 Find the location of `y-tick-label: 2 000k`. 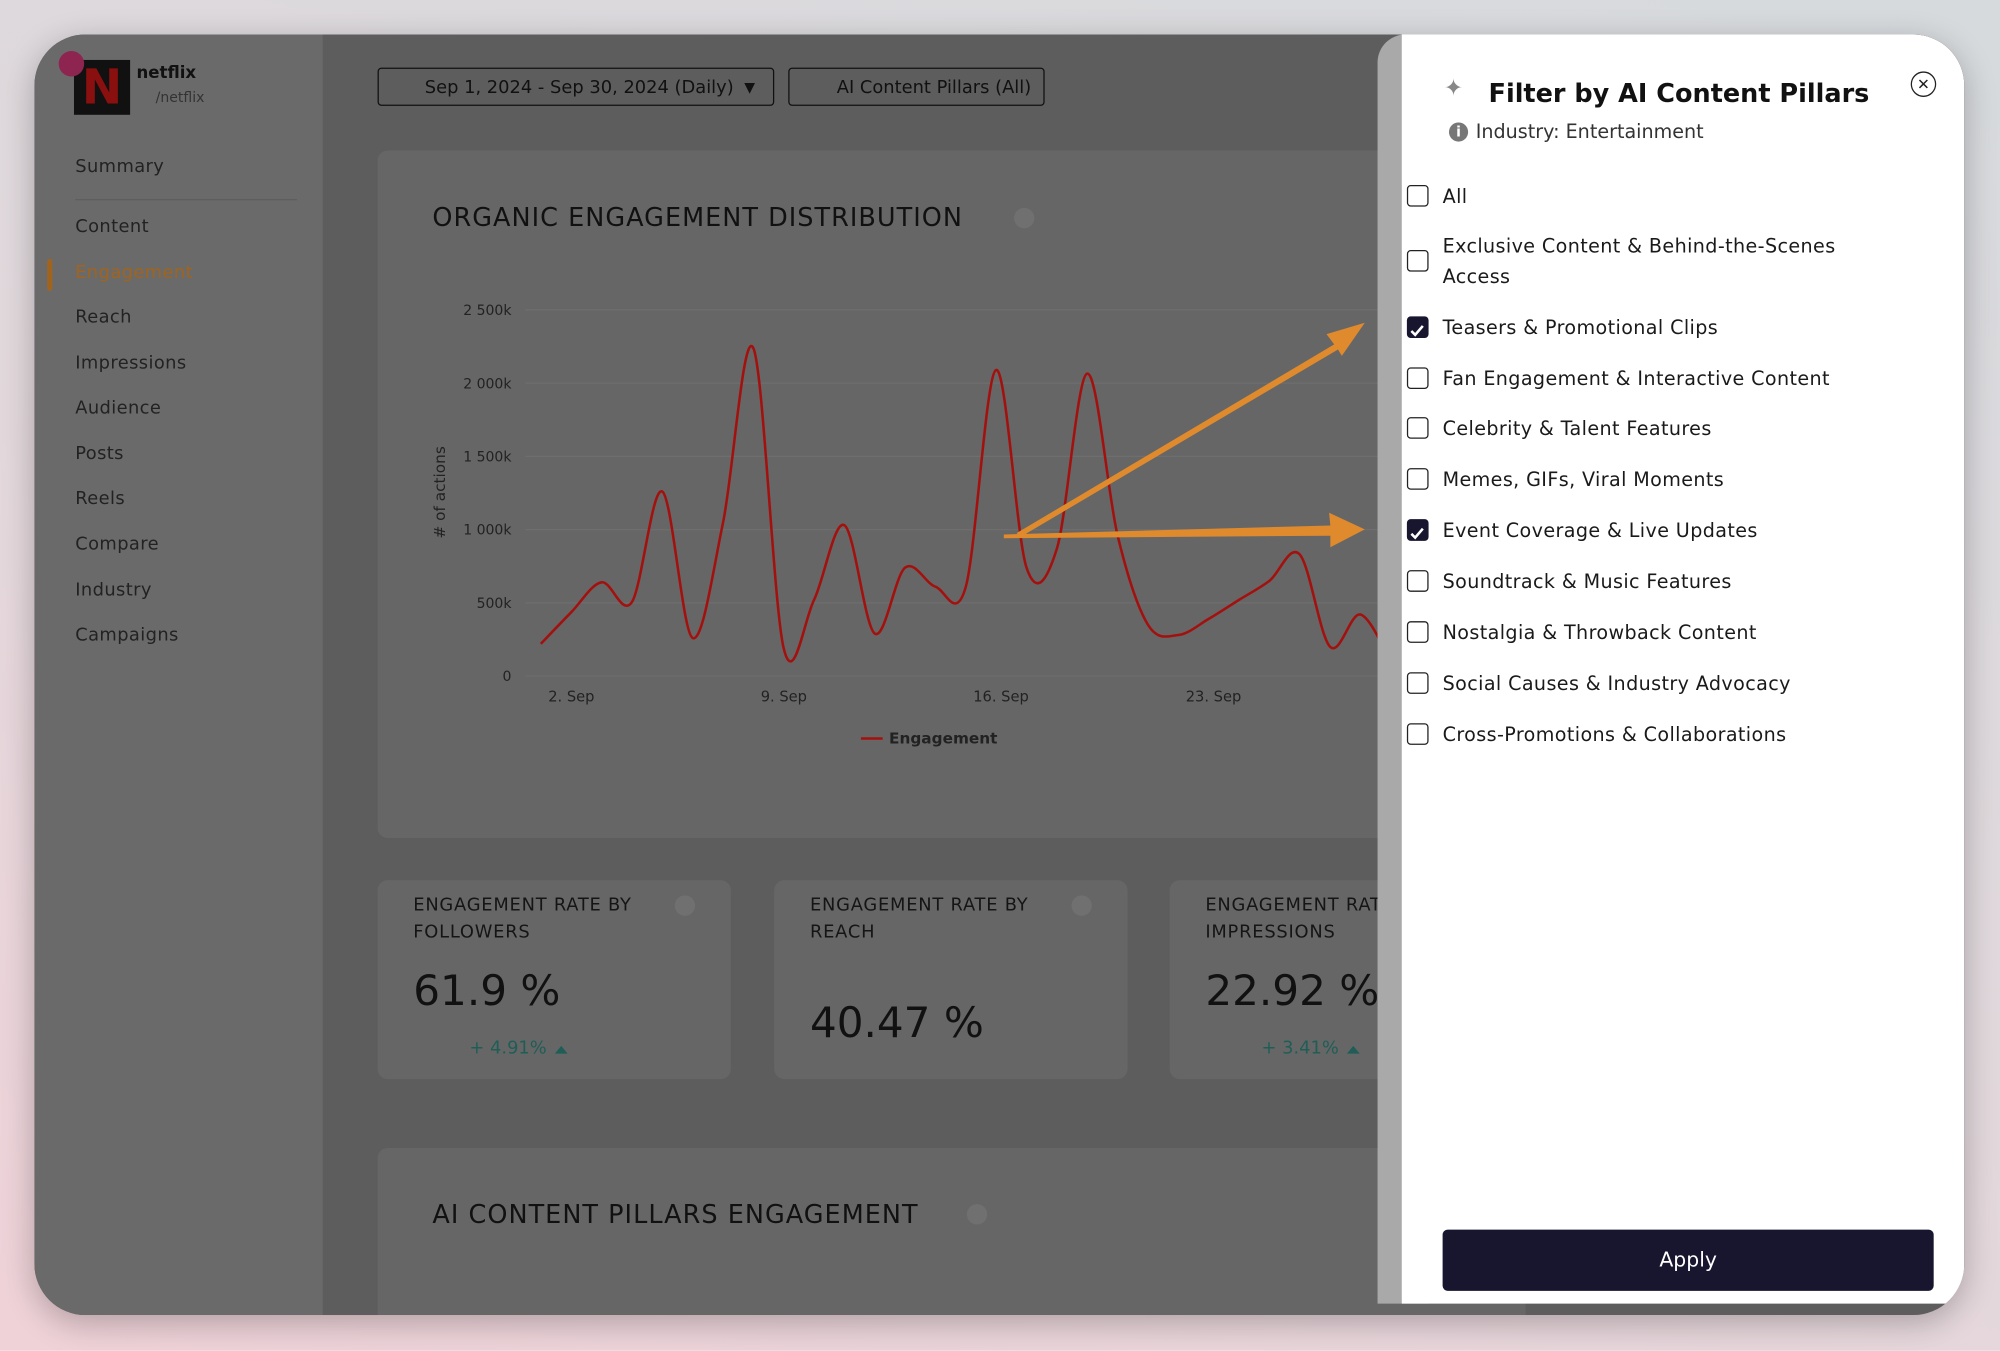

y-tick-label: 2 000k is located at coordinates (487, 384).